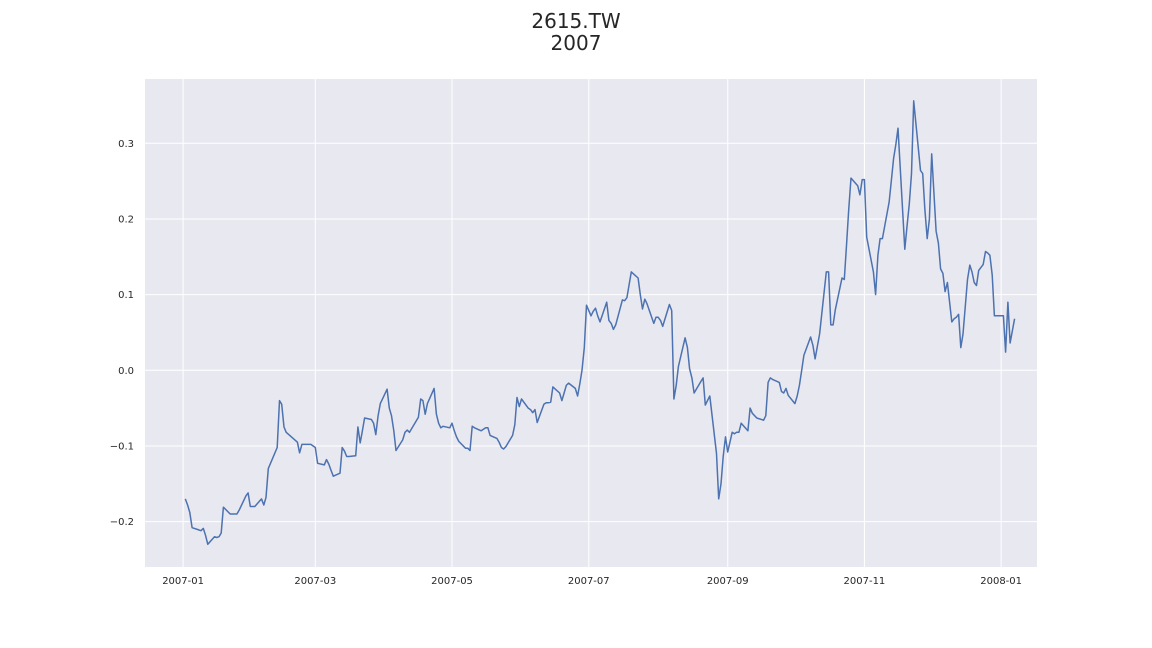 The width and height of the screenshot is (1152, 648). Describe the element at coordinates (122, 522) in the screenshot. I see `y-tick-label: −0.2` at that location.